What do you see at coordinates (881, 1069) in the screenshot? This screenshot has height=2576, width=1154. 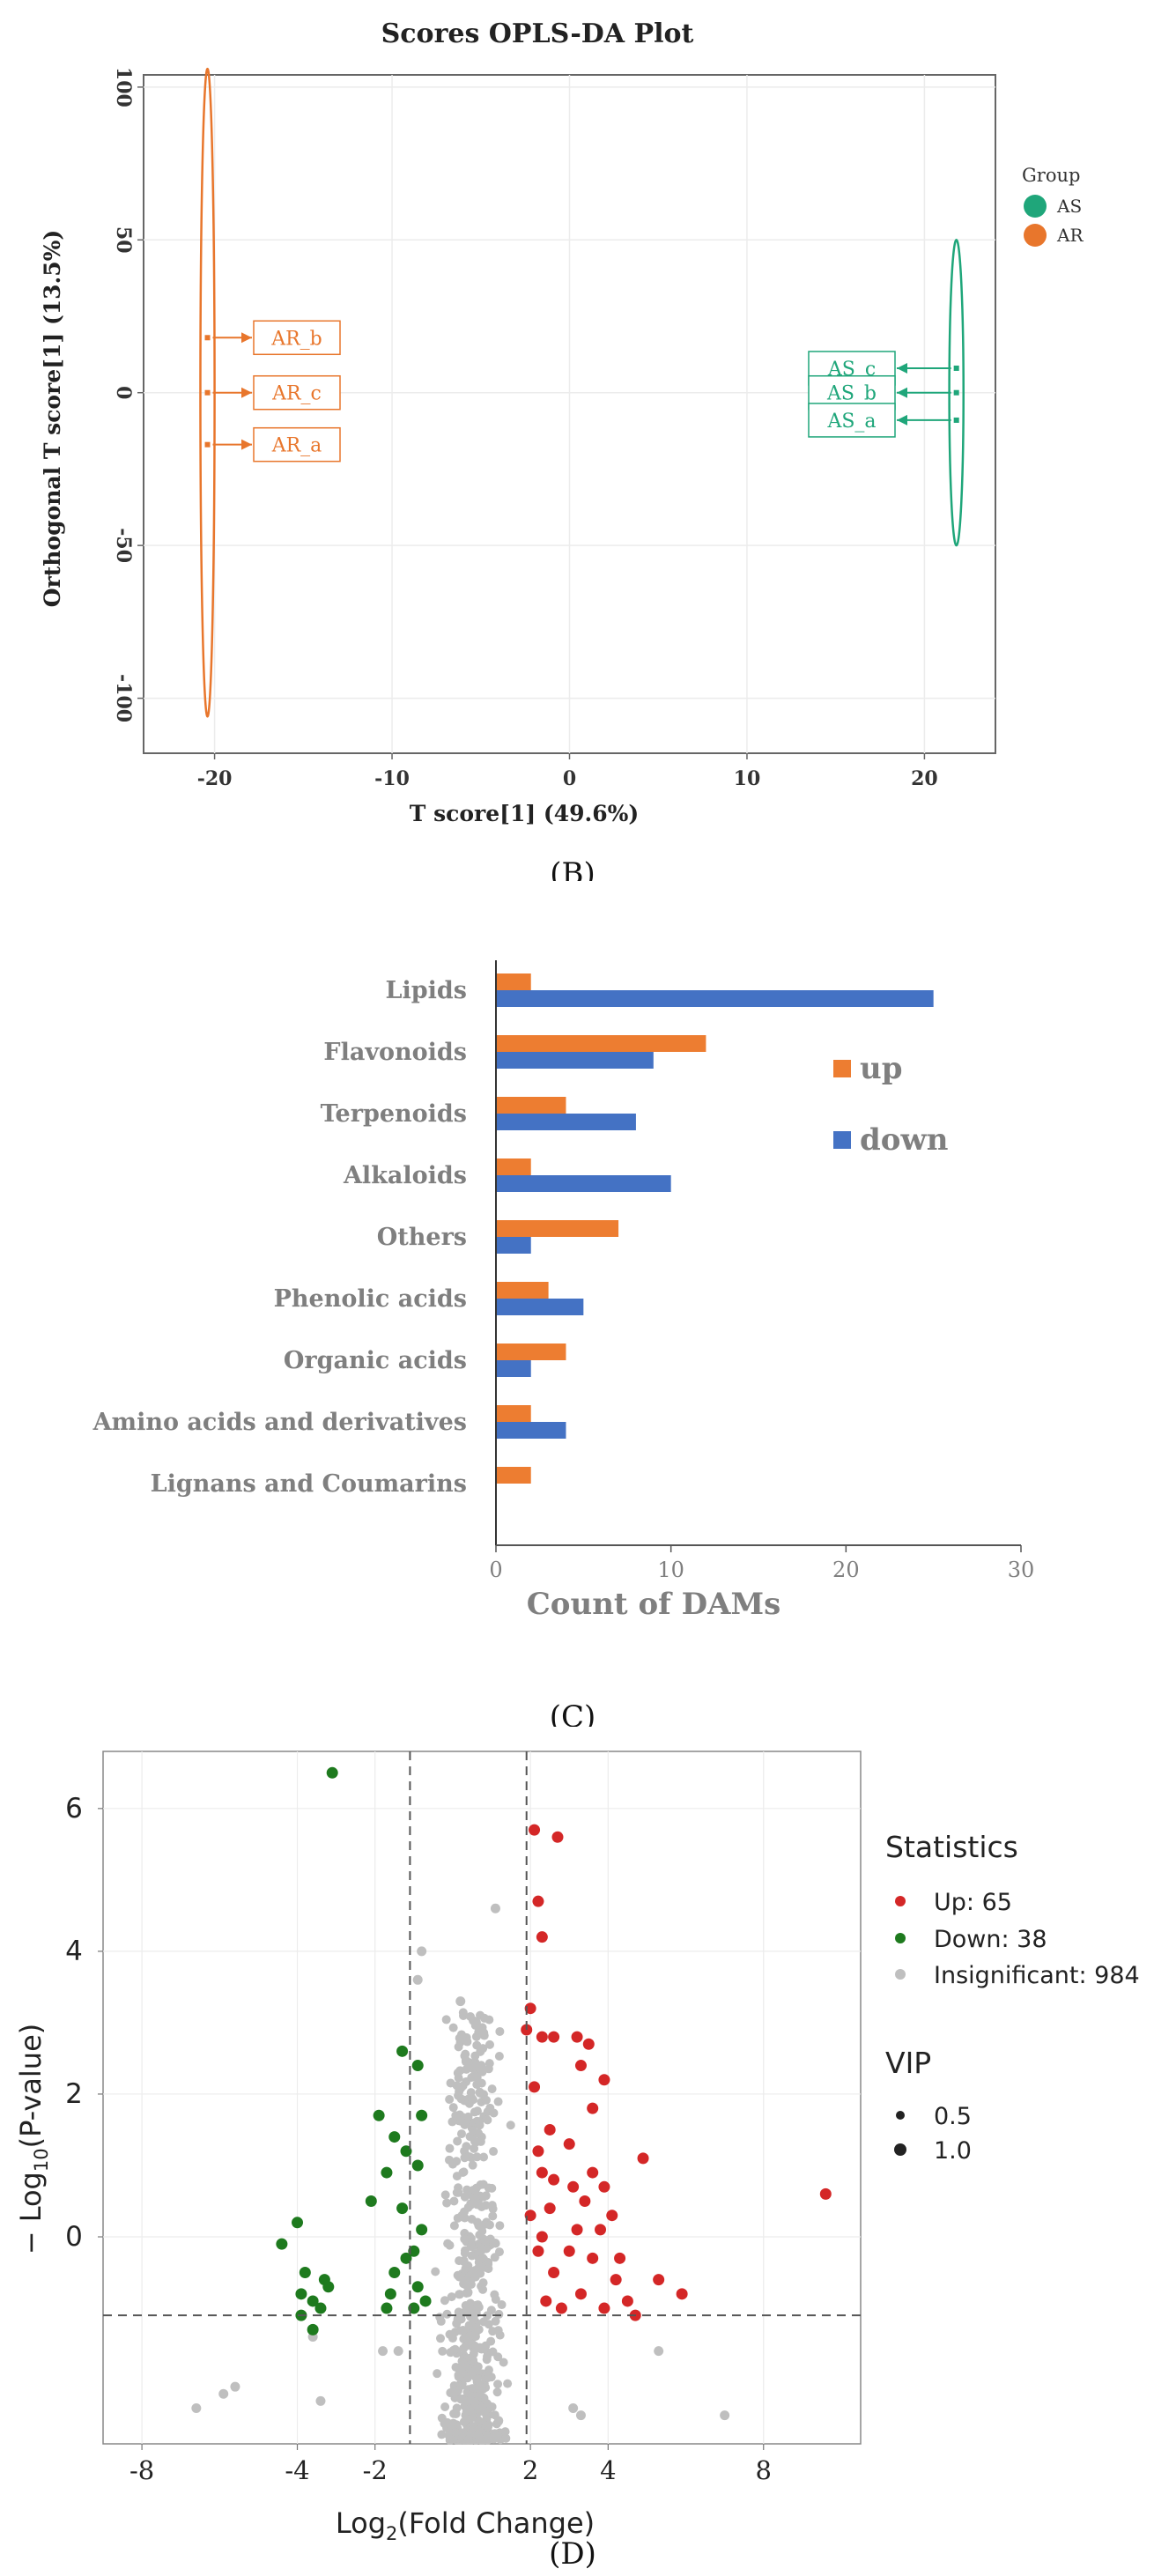 I see `bar-legend-up-label: up` at bounding box center [881, 1069].